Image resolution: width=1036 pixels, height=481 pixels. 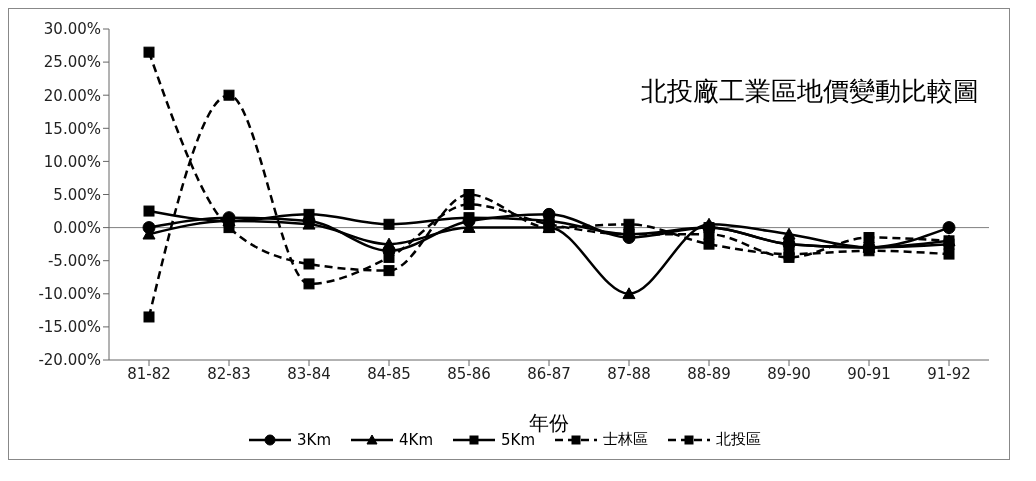 What do you see at coordinates (810, 91) in the screenshot?
I see `text: 北投廠工業區地價變動比較圖` at bounding box center [810, 91].